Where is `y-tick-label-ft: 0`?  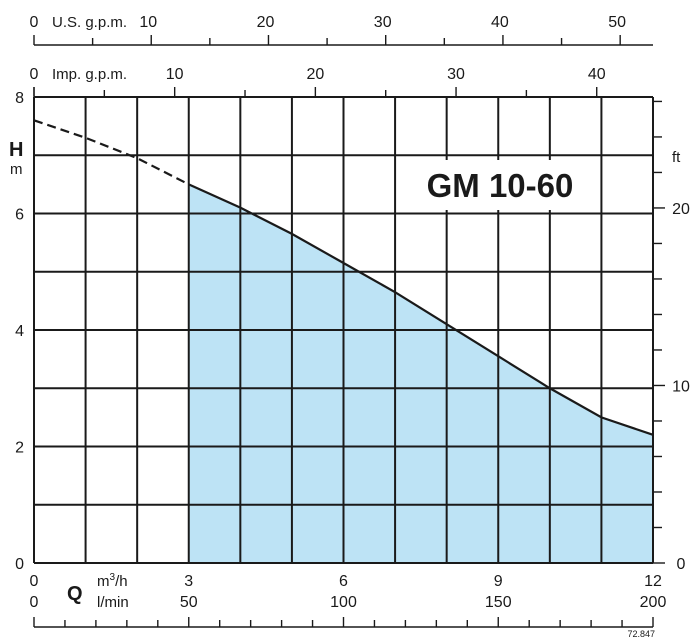 y-tick-label-ft: 0 is located at coordinates (681, 564).